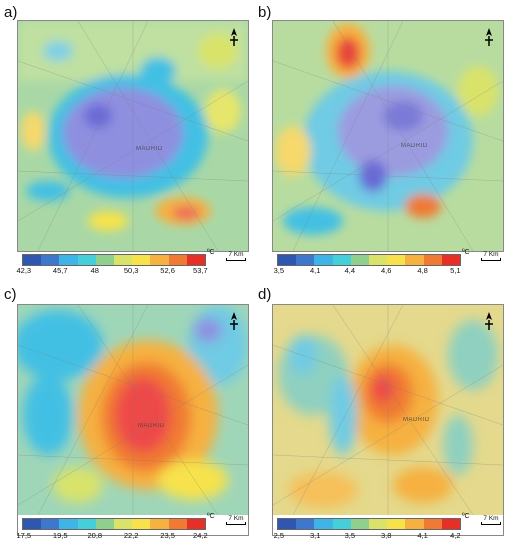  Describe the element at coordinates (95, 535) in the screenshot. I see `panel-c-tick: 20,8` at that location.